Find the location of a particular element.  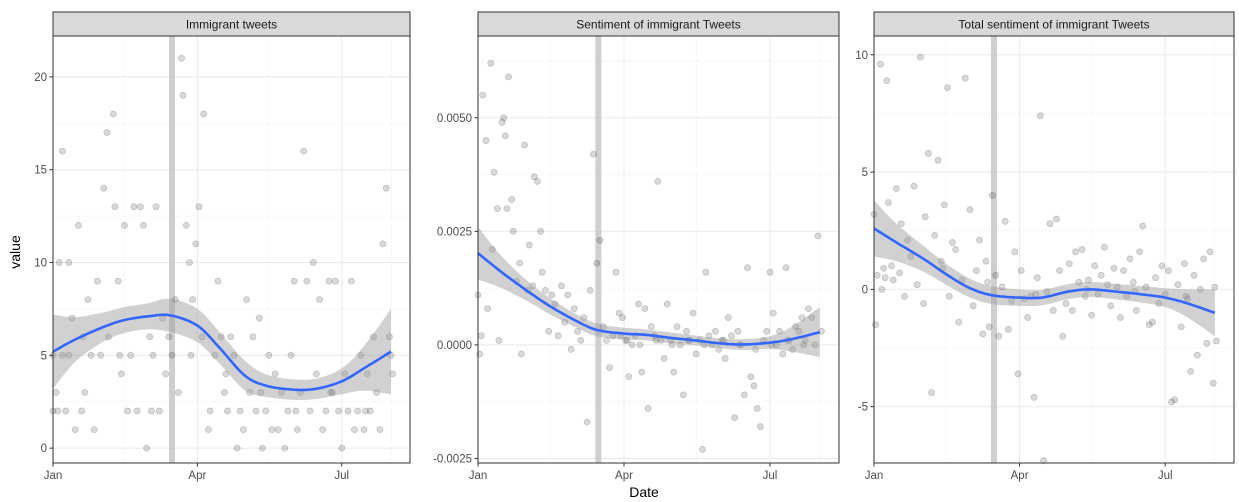

x-tick-label: Apr is located at coordinates (1020, 476).